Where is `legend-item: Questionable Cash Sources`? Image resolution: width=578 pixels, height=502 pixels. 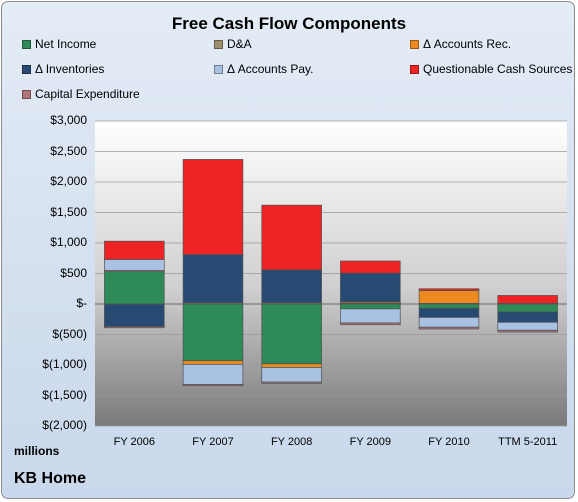
legend-item: Questionable Cash Sources is located at coordinates (491, 69).